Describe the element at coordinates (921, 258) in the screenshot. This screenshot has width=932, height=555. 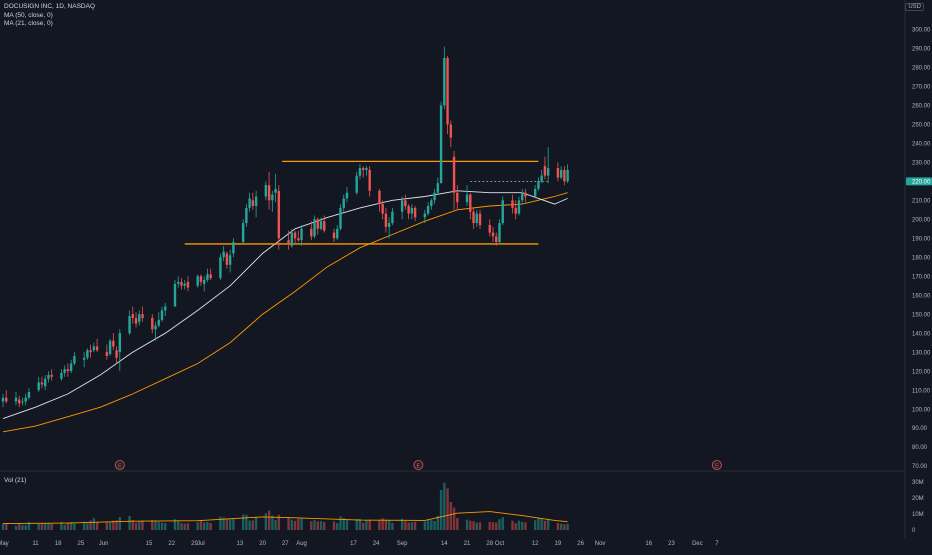
I see `price-tick-label: 180.00` at that location.